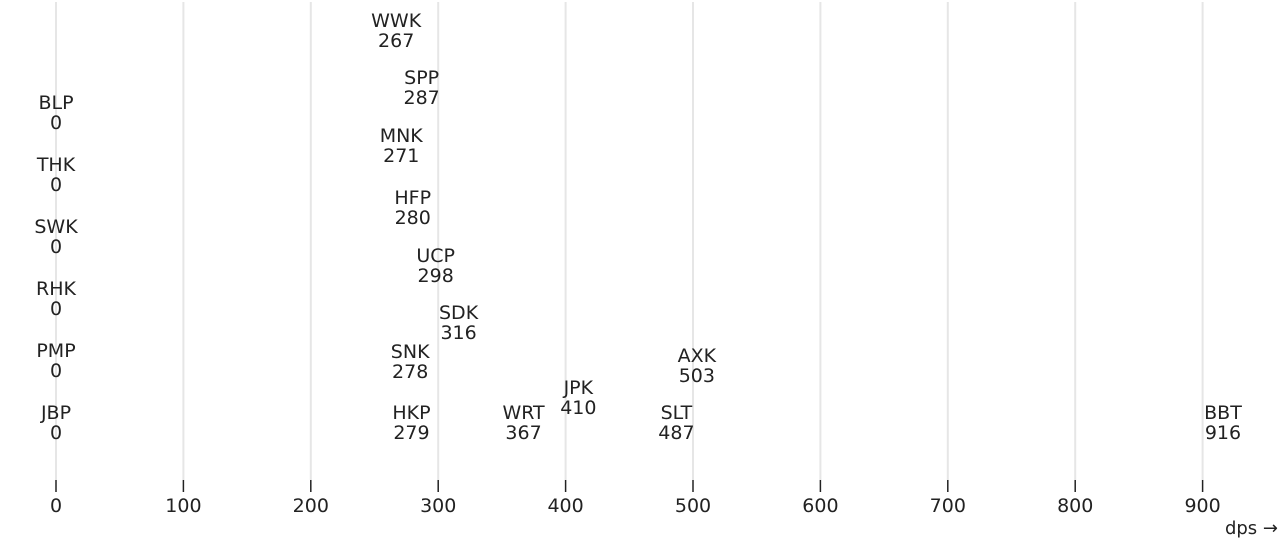  I want to click on tick-label-500: 500, so click(693, 506).